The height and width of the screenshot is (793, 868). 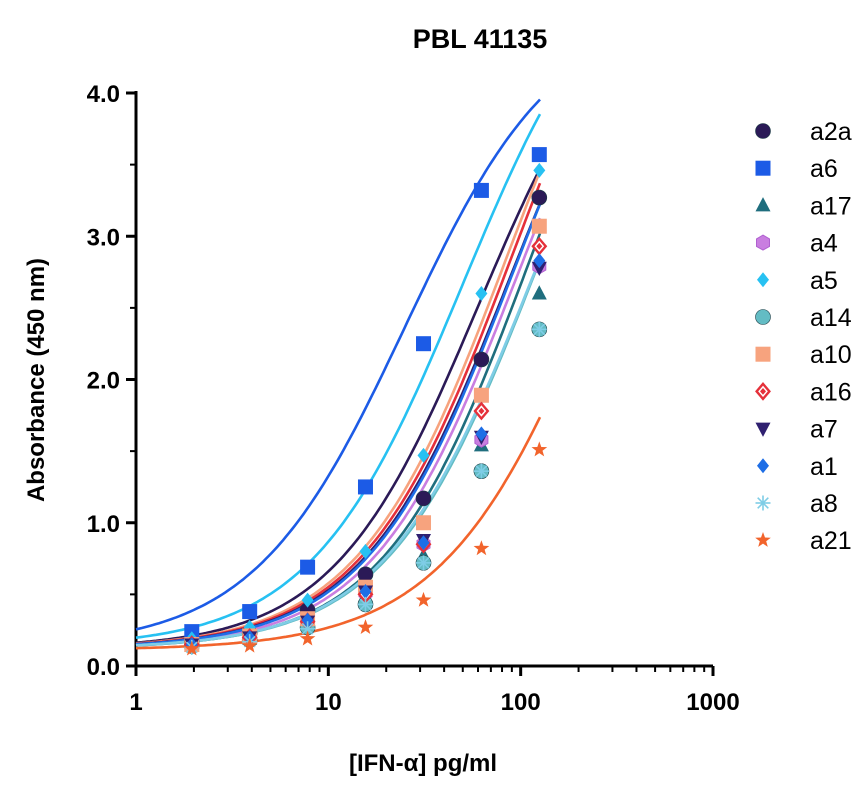 I want to click on legend-marker-a4, so click(x=763, y=242).